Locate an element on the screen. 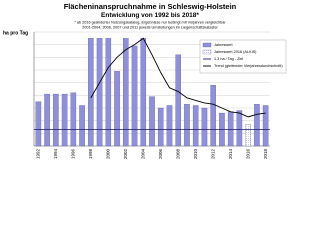 The width and height of the screenshot is (320, 240). chart-subtitle: Entwicklung von 1992 bis 2018* is located at coordinates (150, 15).